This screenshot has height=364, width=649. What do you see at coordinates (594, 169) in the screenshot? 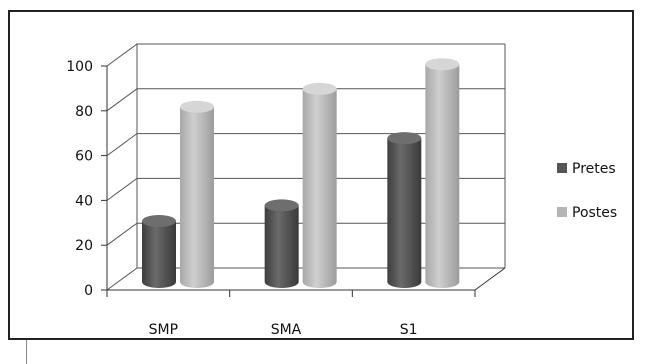
I see `legend-label-pretes: Pretes` at bounding box center [594, 169].